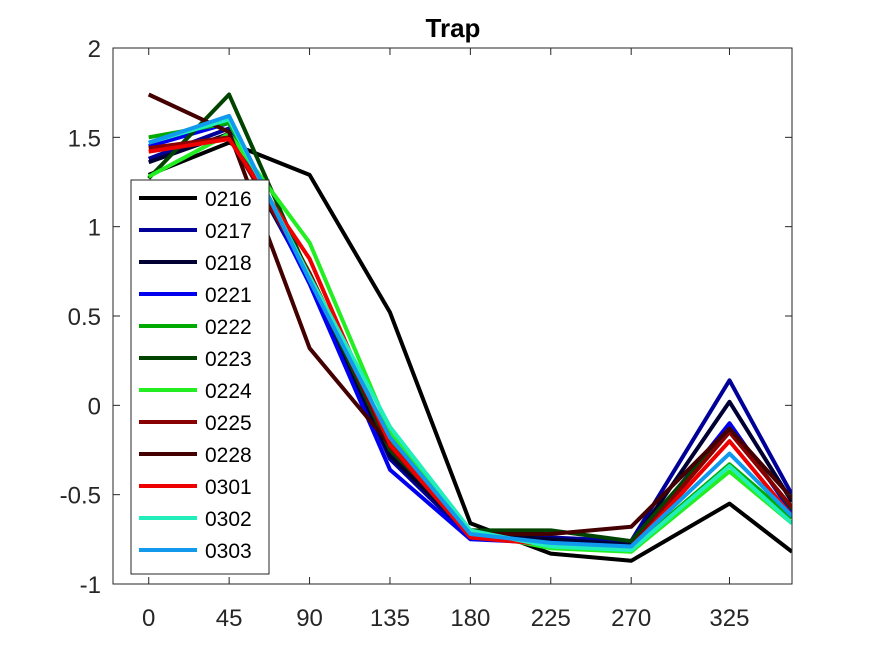 The height and width of the screenshot is (656, 875). What do you see at coordinates (551, 618) in the screenshot?
I see `x-tick-label: 225` at bounding box center [551, 618].